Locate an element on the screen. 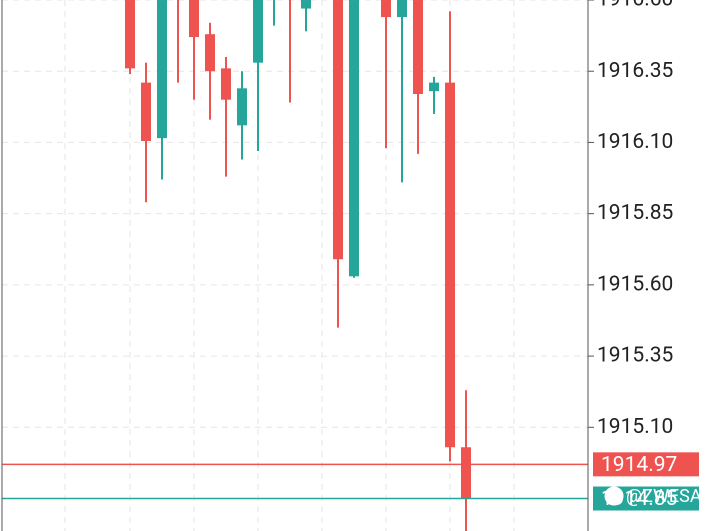  y-tick-label: 1915.85 is located at coordinates (635, 213).